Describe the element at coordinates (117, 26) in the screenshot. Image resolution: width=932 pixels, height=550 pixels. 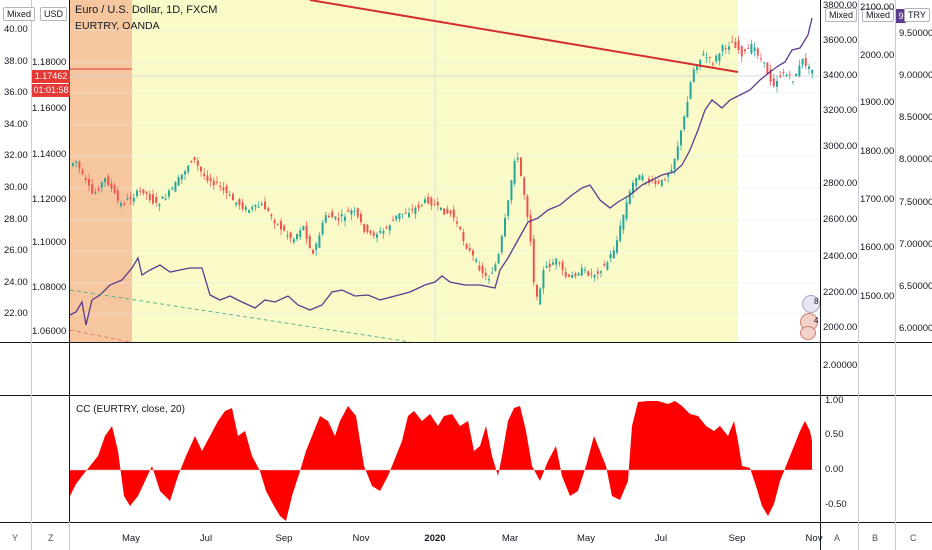
I see `chart-subtitle: EURTRY, OANDA` at that location.